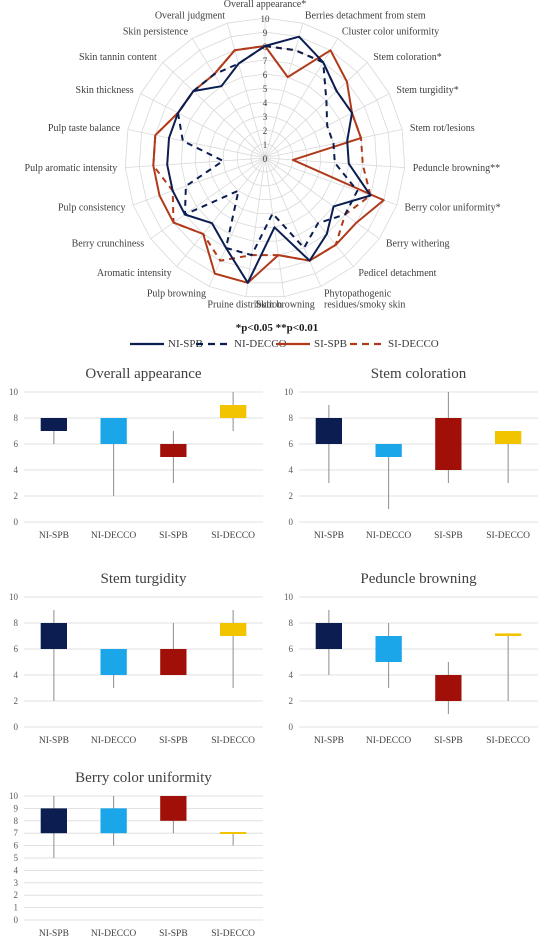  Describe the element at coordinates (260, 344) in the screenshot. I see `legend-label: NI-DECCO` at that location.